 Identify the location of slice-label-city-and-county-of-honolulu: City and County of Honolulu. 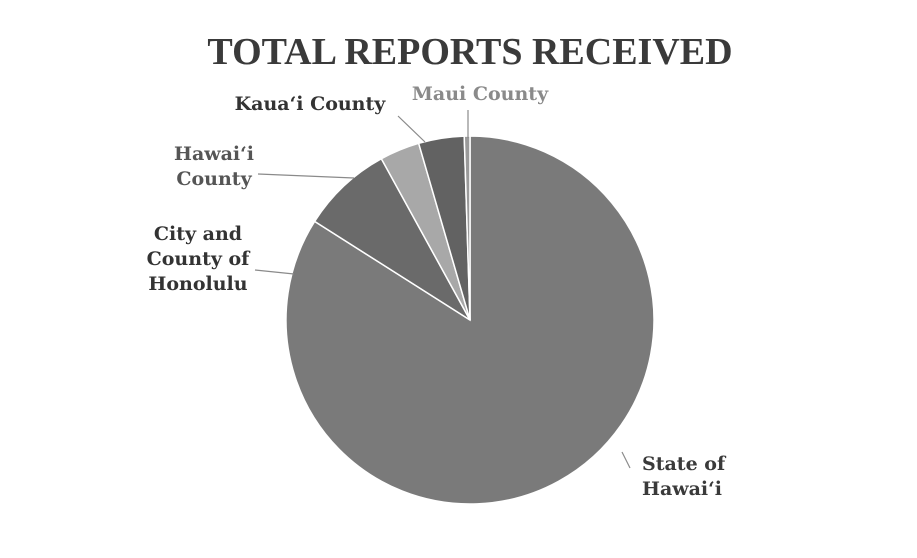
(199, 259).